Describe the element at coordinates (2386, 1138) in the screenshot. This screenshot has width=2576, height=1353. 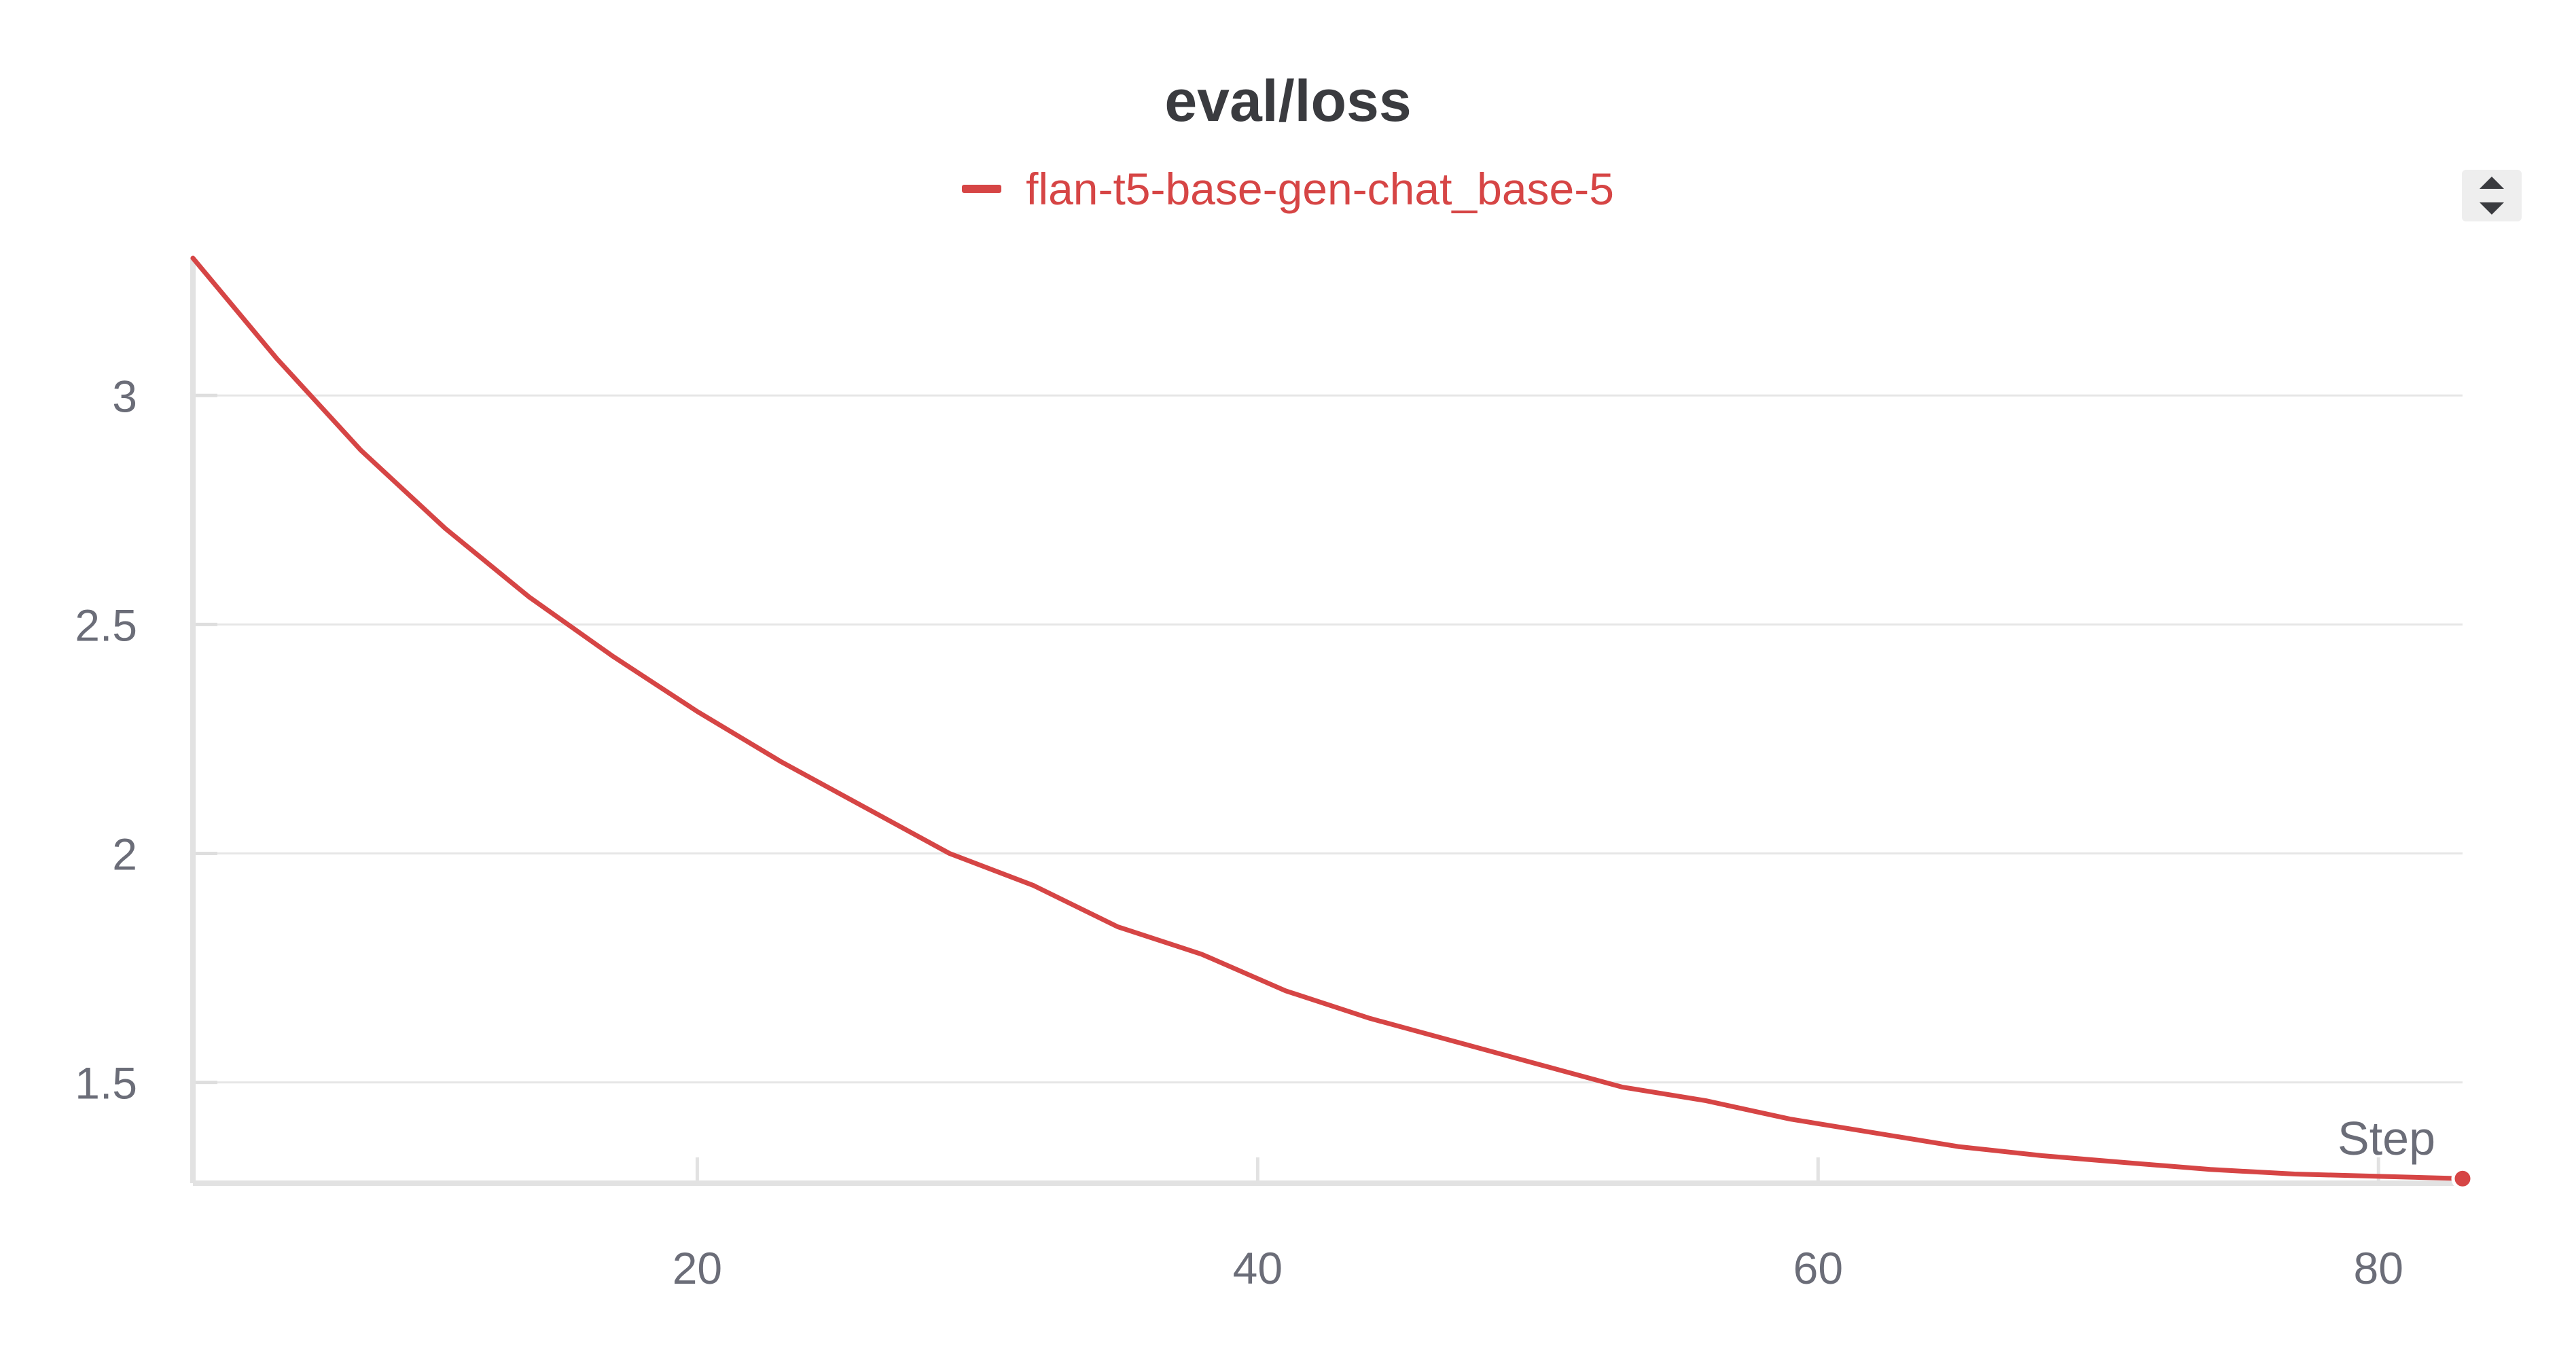
I see `x-axis-title: Step` at that location.